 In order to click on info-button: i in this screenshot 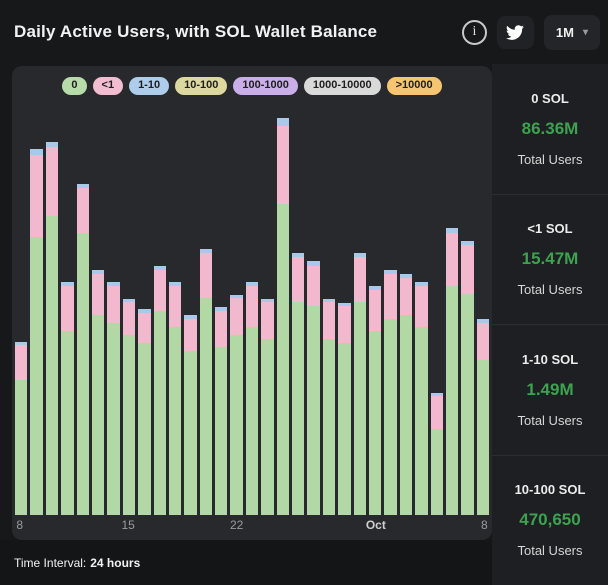, I will do `click(474, 32)`.